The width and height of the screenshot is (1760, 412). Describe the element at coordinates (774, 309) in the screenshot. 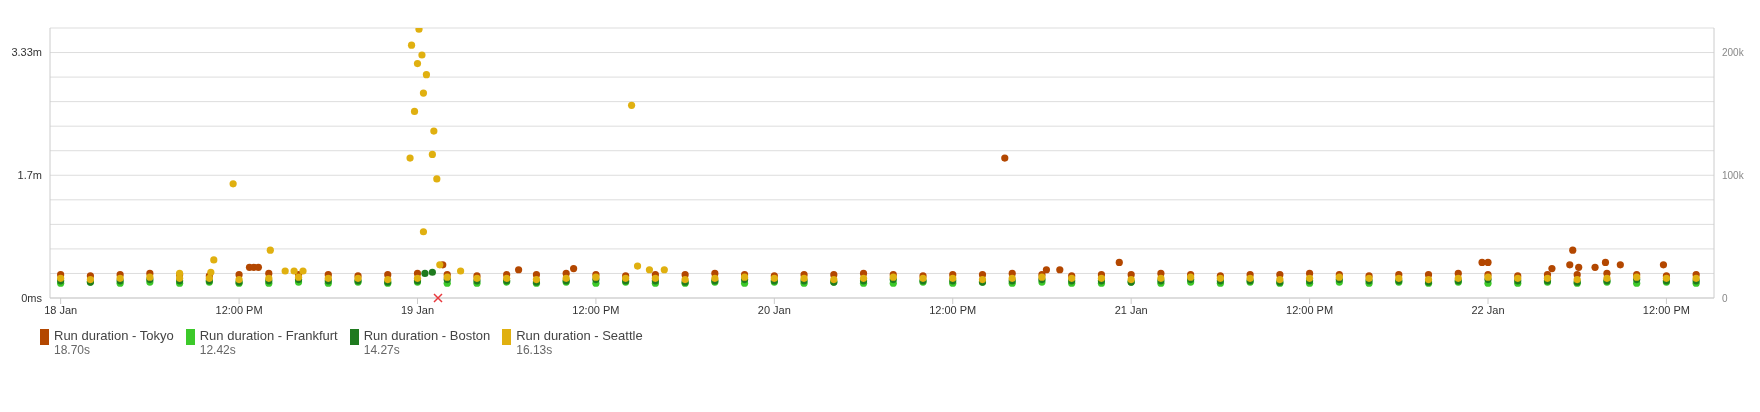

I see `x-tick-label: 20 Jan` at that location.